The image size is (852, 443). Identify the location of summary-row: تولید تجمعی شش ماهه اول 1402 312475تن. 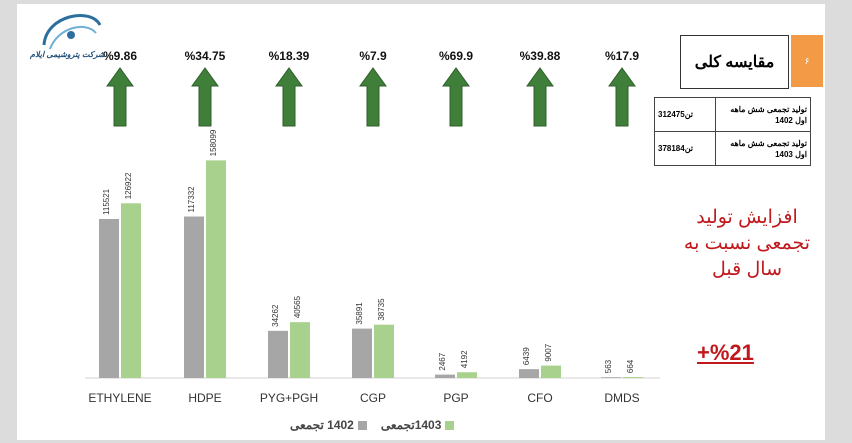
(732, 114).